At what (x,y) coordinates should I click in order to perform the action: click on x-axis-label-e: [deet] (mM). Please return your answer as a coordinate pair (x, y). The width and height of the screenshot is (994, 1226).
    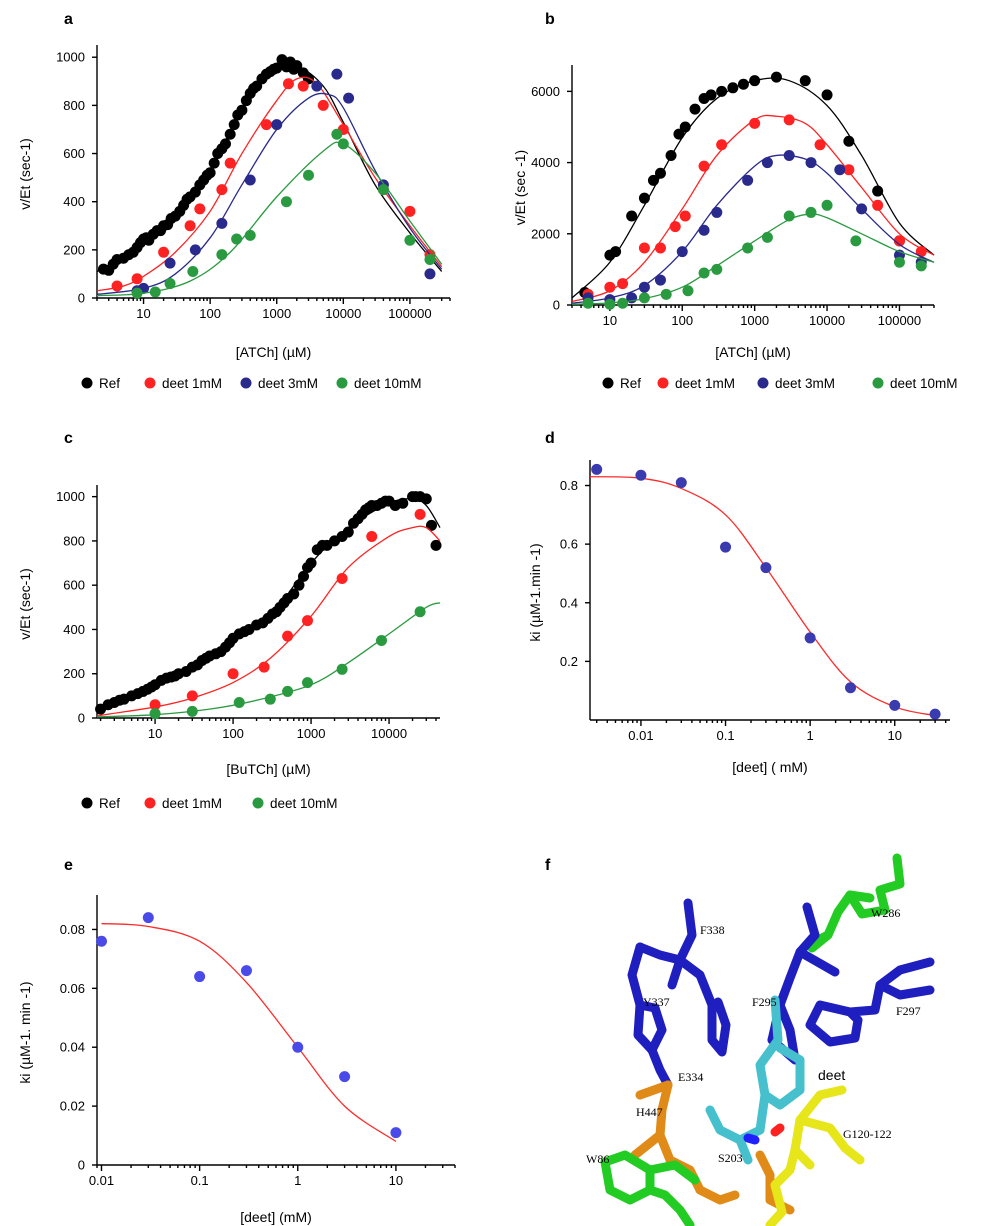
    Looking at the image, I should click on (276, 1217).